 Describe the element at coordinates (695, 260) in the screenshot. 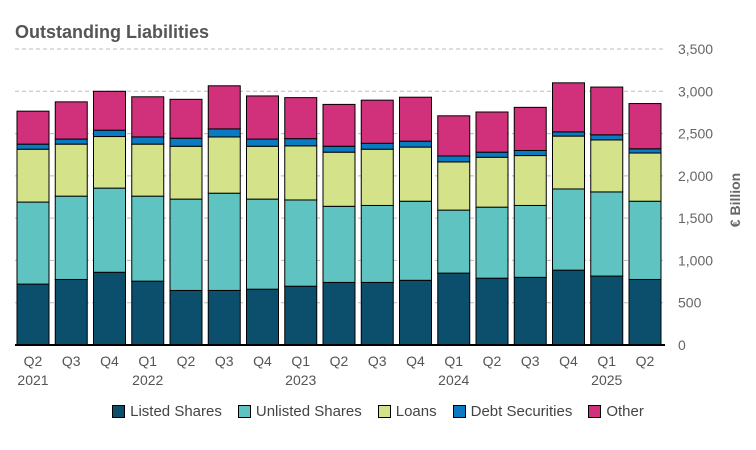

I see `y-tick-label: 1,000` at that location.